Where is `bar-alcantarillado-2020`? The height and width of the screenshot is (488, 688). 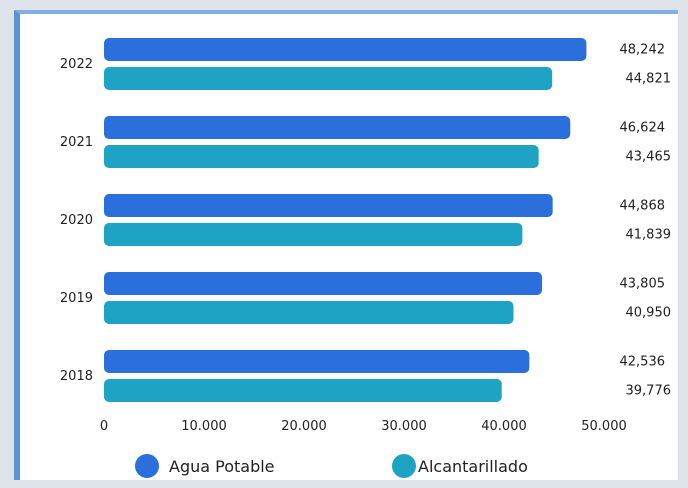 bar-alcantarillado-2020 is located at coordinates (313, 234).